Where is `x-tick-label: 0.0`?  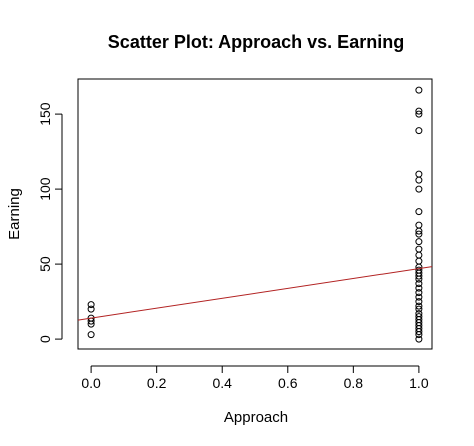
x-tick-label: 0.0 is located at coordinates (91, 383).